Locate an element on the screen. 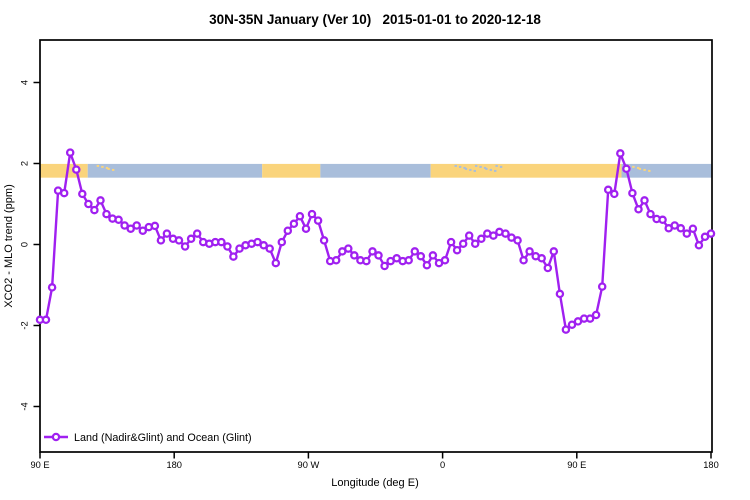 The image size is (750, 500). y-tick-label: -2 is located at coordinates (24, 325).